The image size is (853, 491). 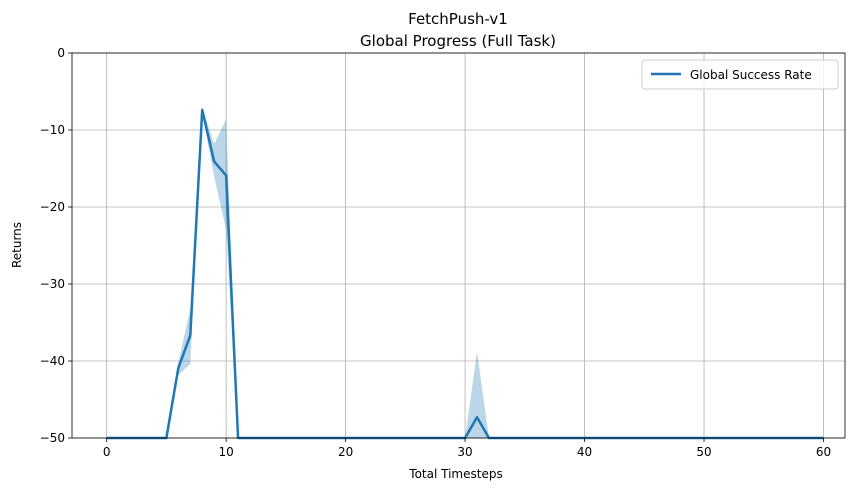 What do you see at coordinates (52, 207) in the screenshot?
I see `y-tick-label: −20` at bounding box center [52, 207].